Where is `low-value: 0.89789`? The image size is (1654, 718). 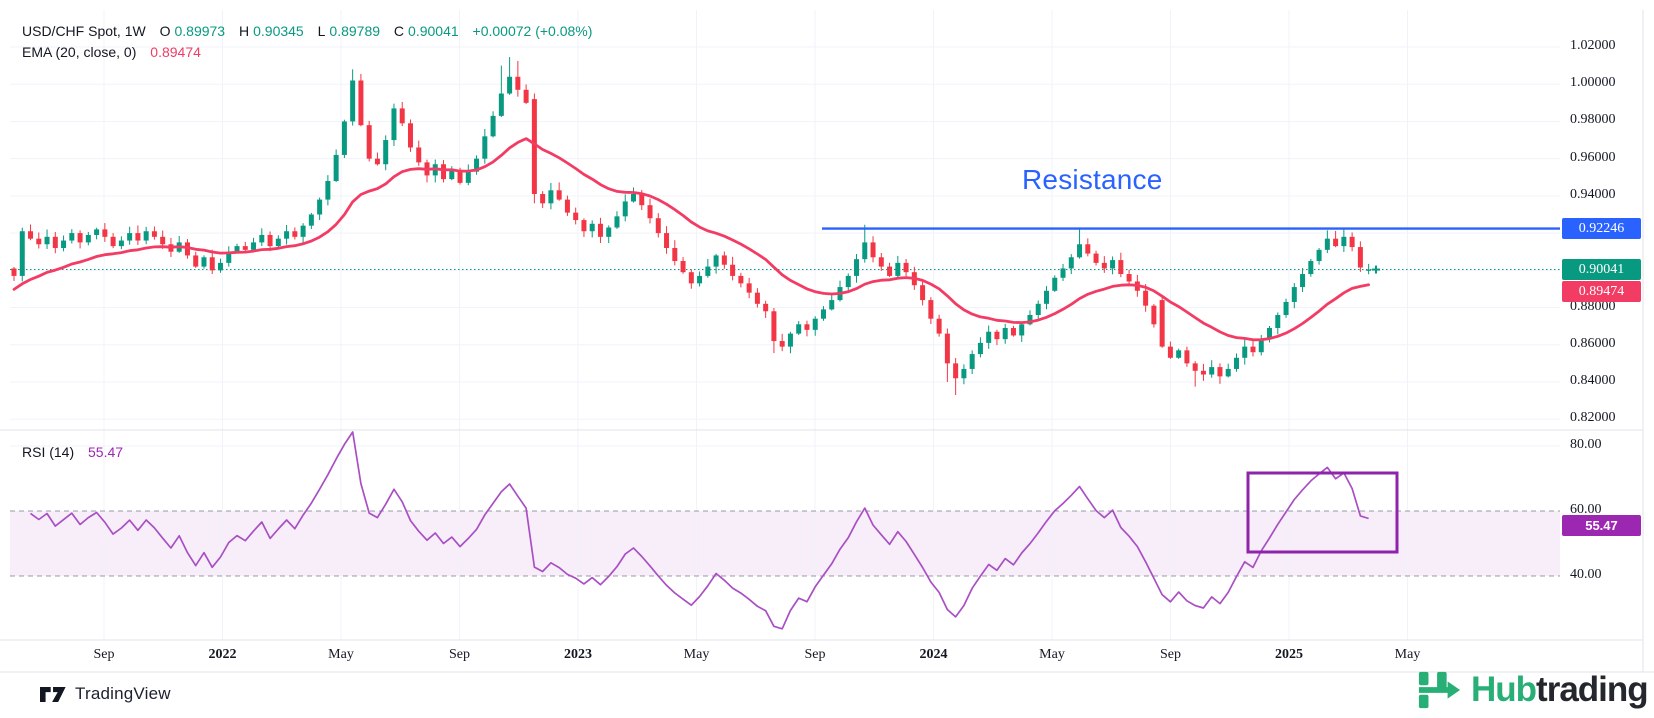
low-value: 0.89789 is located at coordinates (355, 31).